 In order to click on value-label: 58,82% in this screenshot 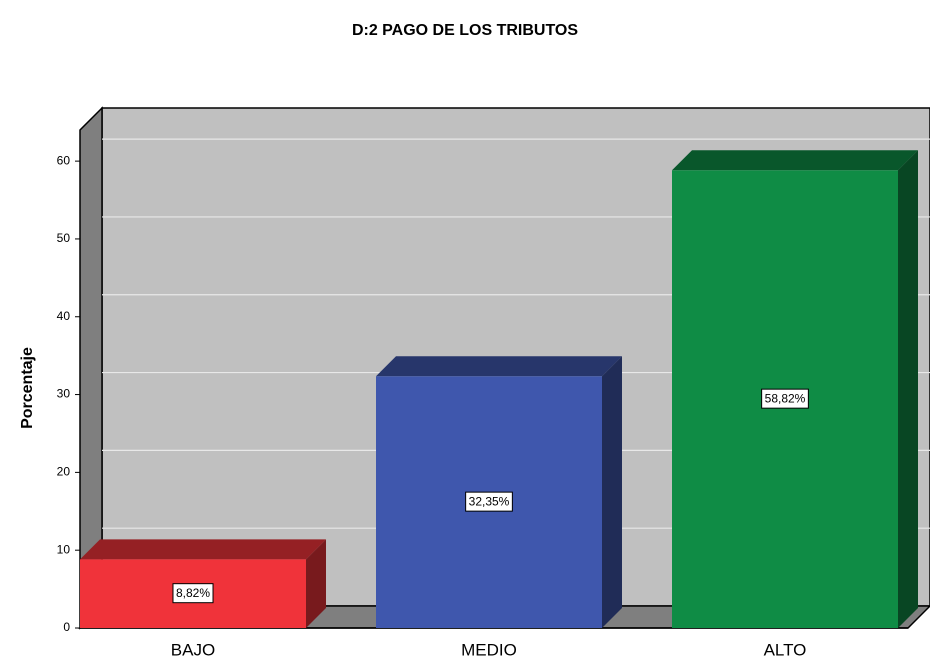, I will do `click(785, 398)`.